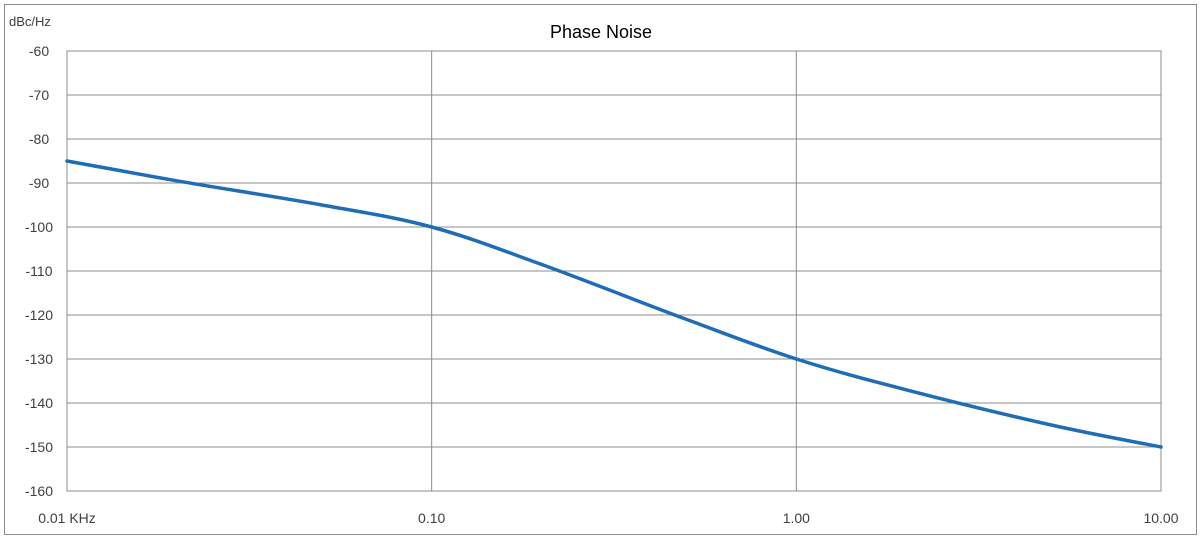 This screenshot has width=1203, height=539. What do you see at coordinates (39, 139) in the screenshot?
I see `y-tick-label: -80` at bounding box center [39, 139].